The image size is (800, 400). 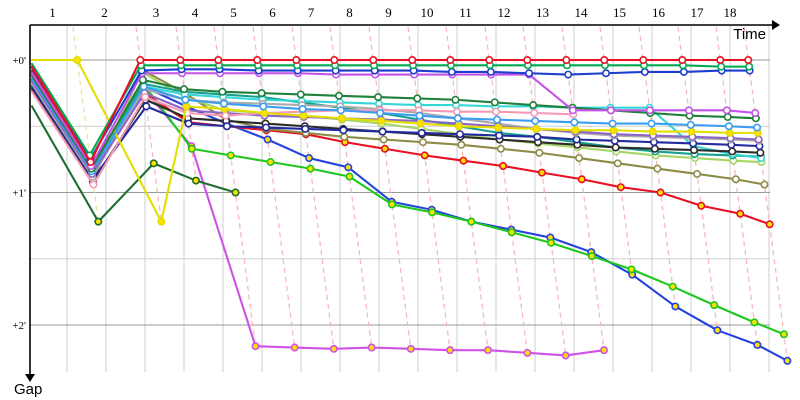 What do you see at coordinates (749, 66) in the screenshot?
I see `series-marker-runner-green-leader` at bounding box center [749, 66].